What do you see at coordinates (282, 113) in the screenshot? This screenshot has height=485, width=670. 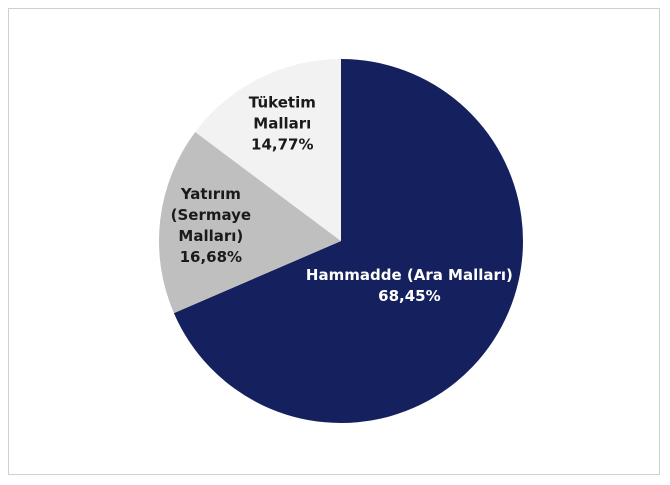 I see `category-label: Tüketim Malları` at bounding box center [282, 113].